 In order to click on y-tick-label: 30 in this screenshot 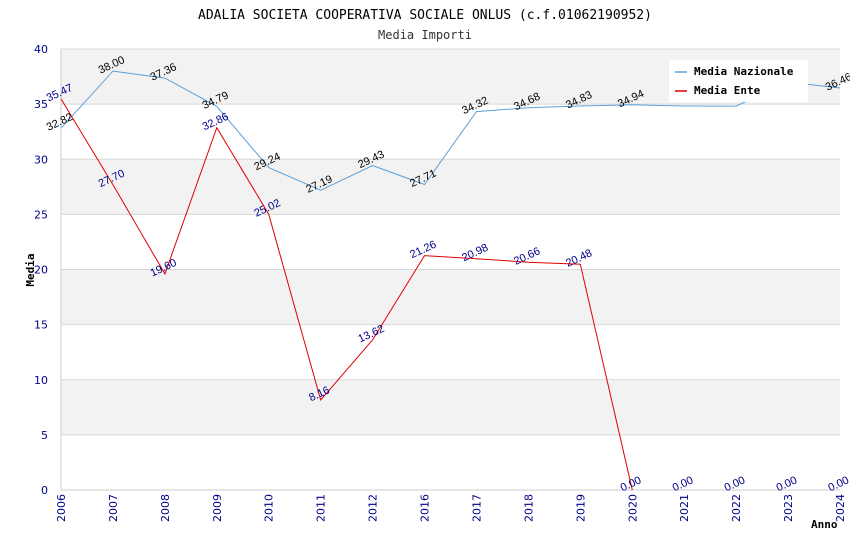, I will do `click(41, 159)`.